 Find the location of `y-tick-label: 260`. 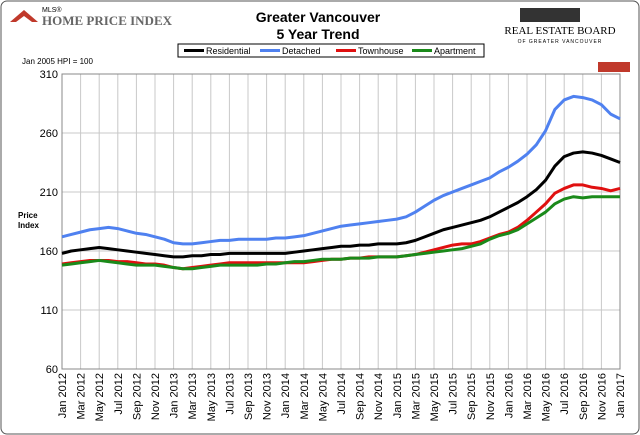

y-tick-label: 260 is located at coordinates (49, 134).